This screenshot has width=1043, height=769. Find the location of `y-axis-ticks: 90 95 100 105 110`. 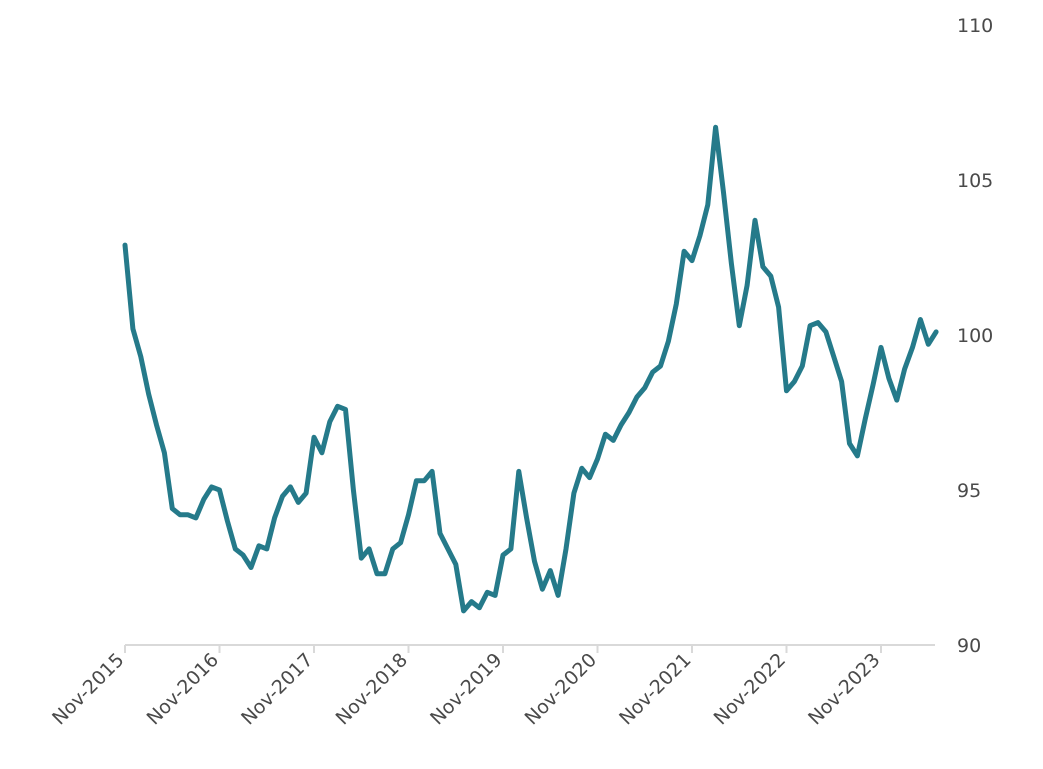

y-axis-ticks: 90 95 100 105 110 is located at coordinates (975, 336).